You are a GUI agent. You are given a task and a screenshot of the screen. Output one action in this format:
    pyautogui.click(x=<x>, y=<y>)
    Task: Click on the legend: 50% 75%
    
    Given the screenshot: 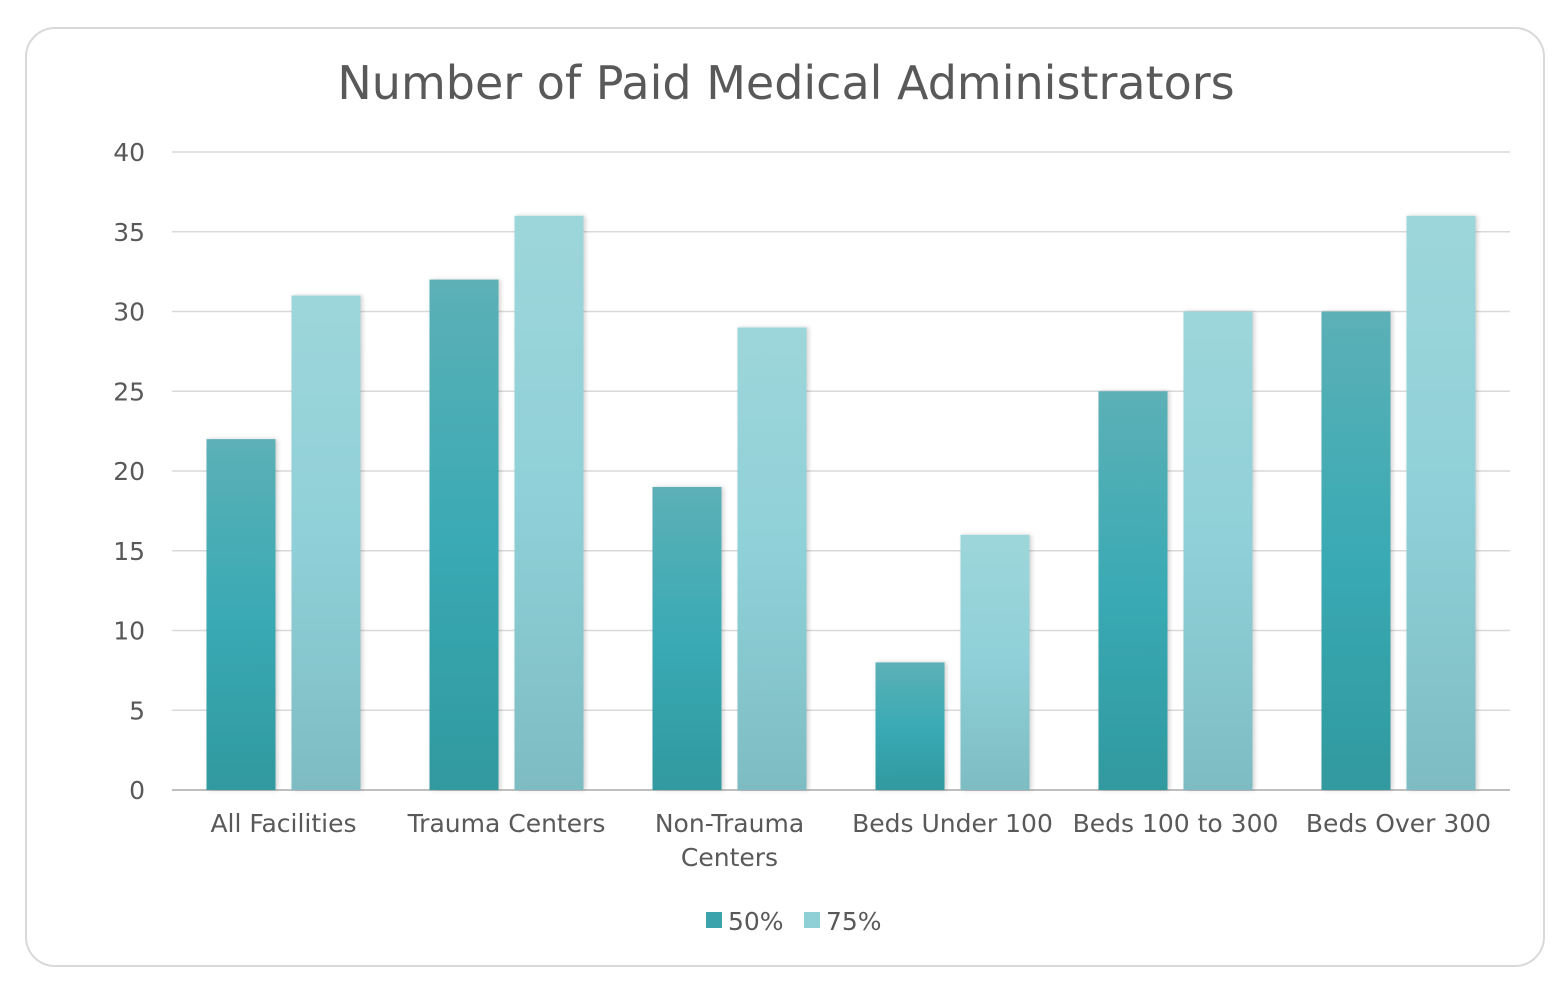 What is the action you would take?
    pyautogui.click(x=794, y=921)
    